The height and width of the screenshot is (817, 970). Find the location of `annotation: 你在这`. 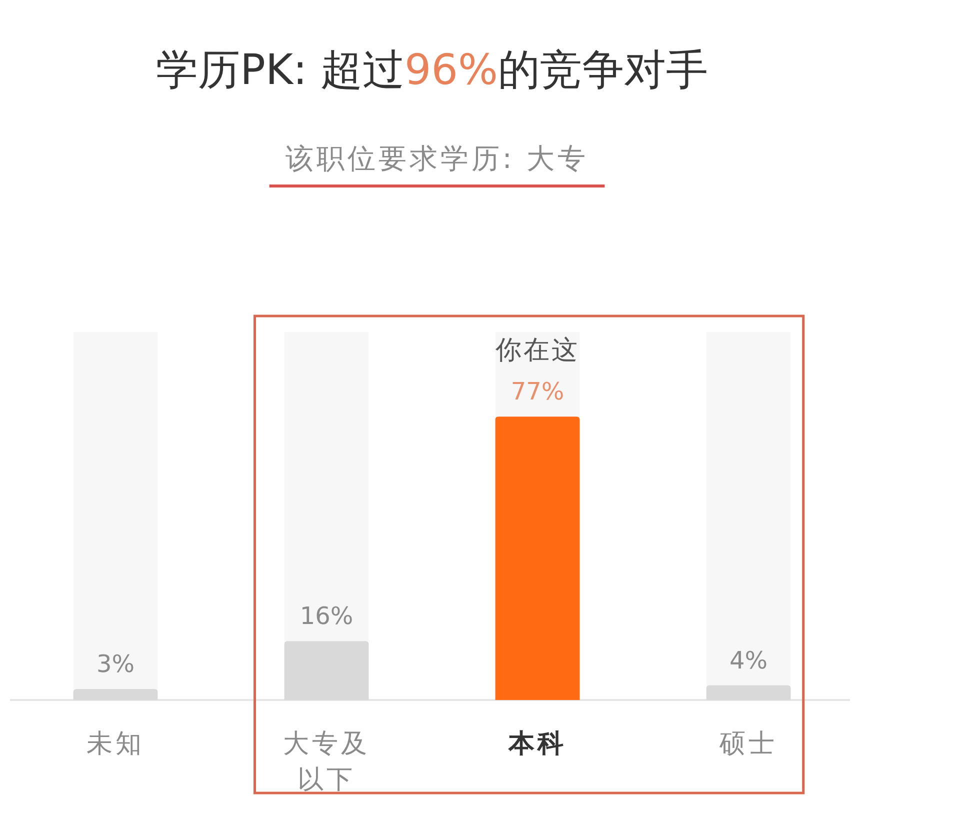

annotation: 你在这 is located at coordinates (537, 351).